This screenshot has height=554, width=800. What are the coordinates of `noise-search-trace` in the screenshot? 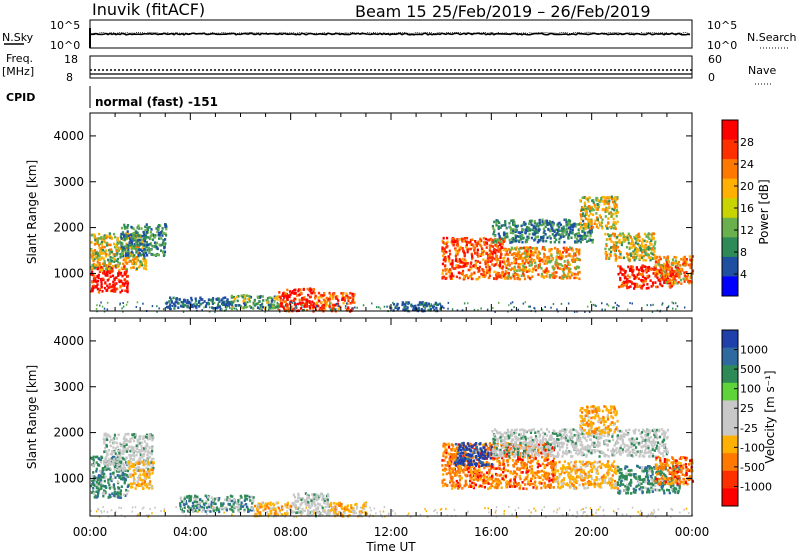 It's located at (390, 33).